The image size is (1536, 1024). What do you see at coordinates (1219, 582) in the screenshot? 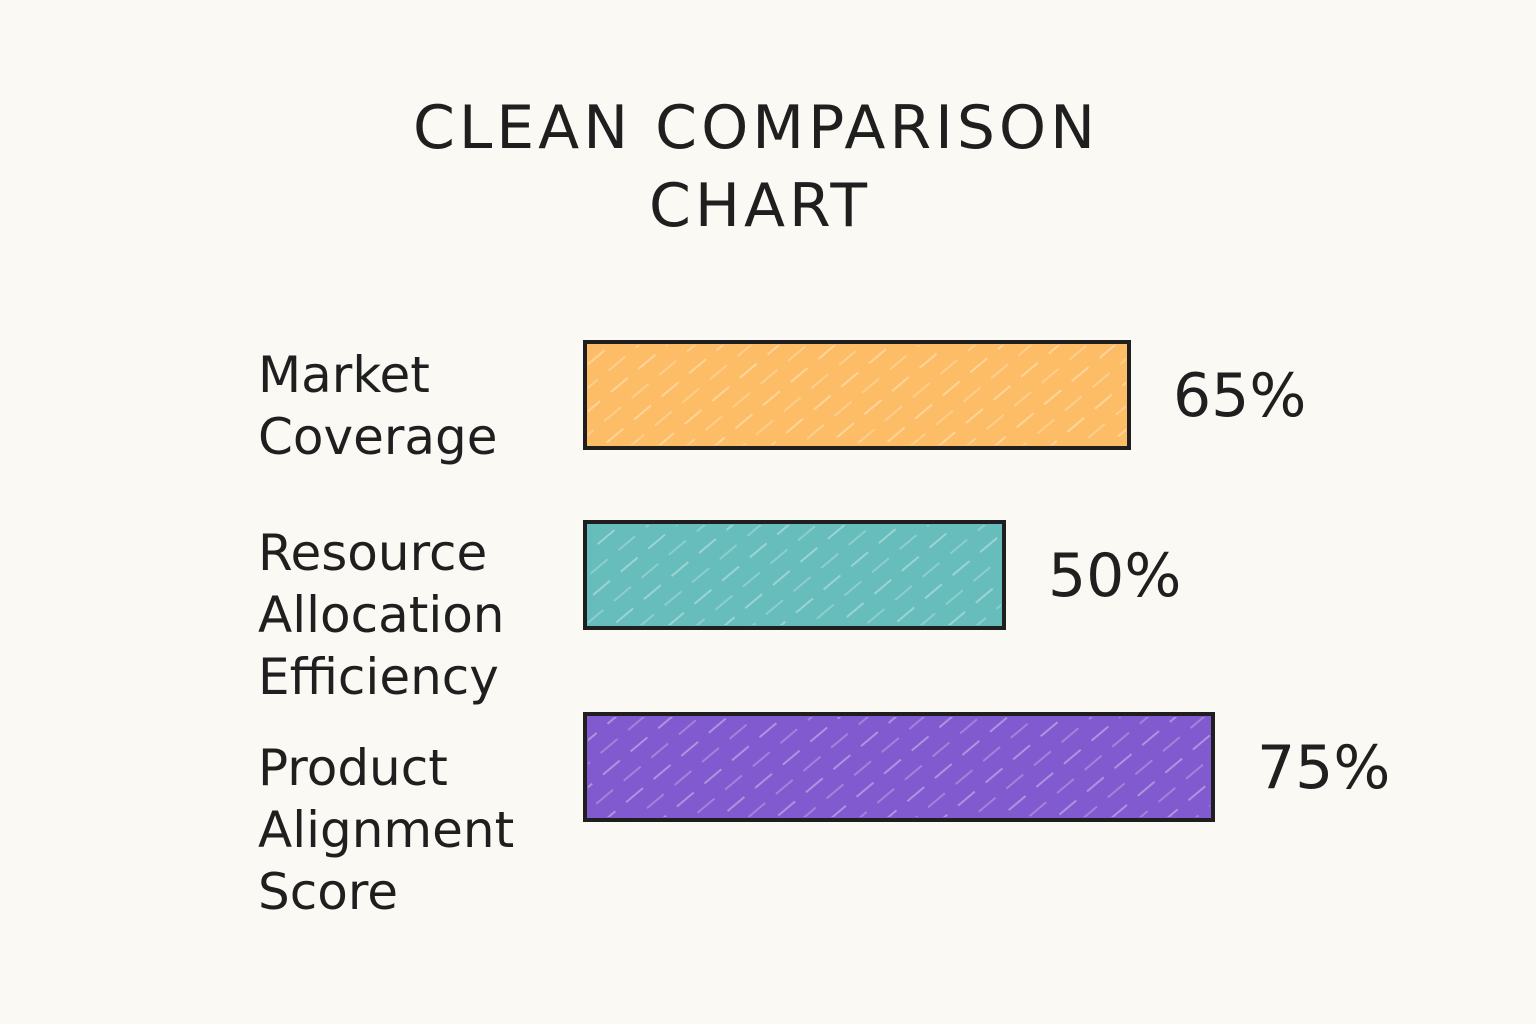
I see `value-labels: 65% 50% 75%` at bounding box center [1219, 582].